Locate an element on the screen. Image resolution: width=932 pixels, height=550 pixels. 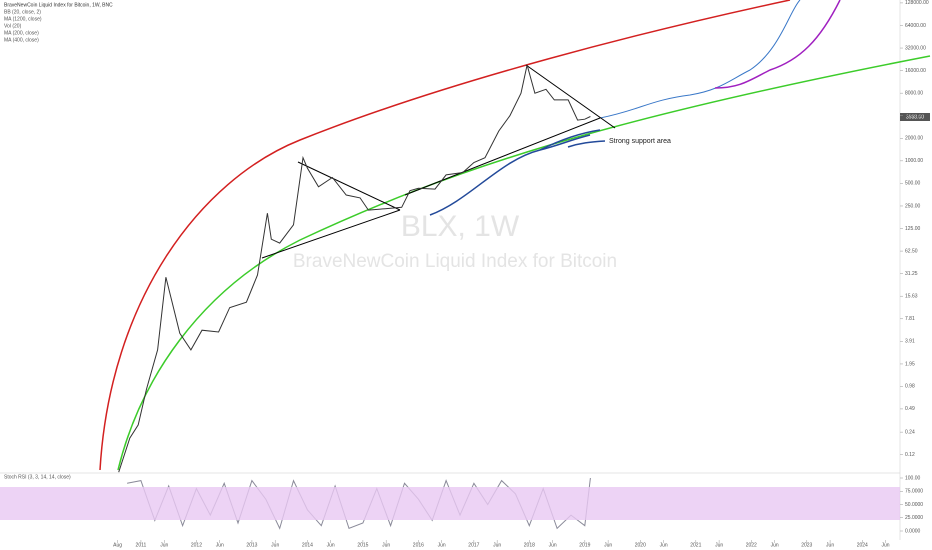
x-tick-label: 2022 is located at coordinates (751, 545).